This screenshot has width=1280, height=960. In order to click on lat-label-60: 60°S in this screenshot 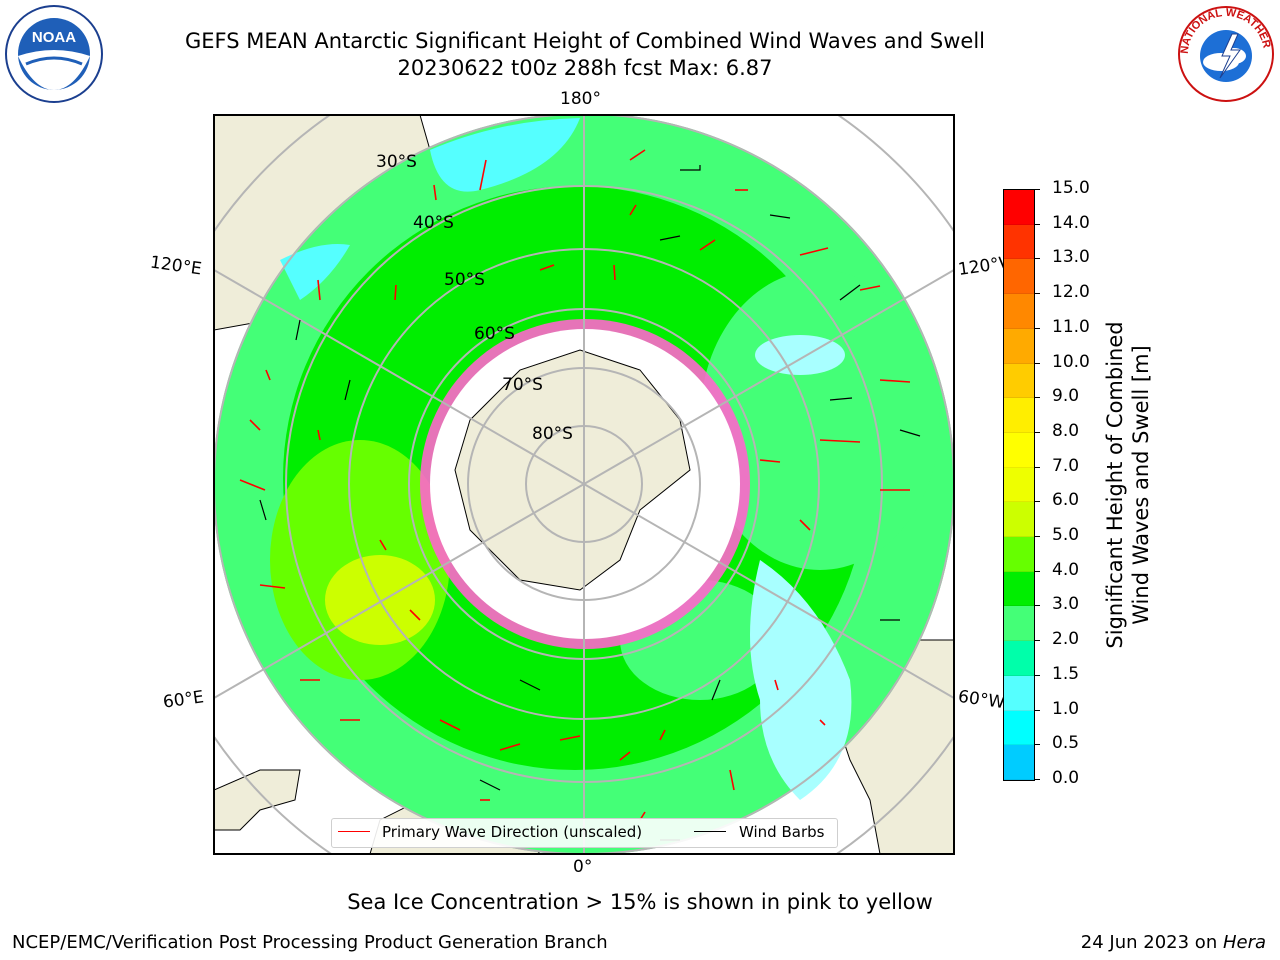, I will do `click(494, 334)`.